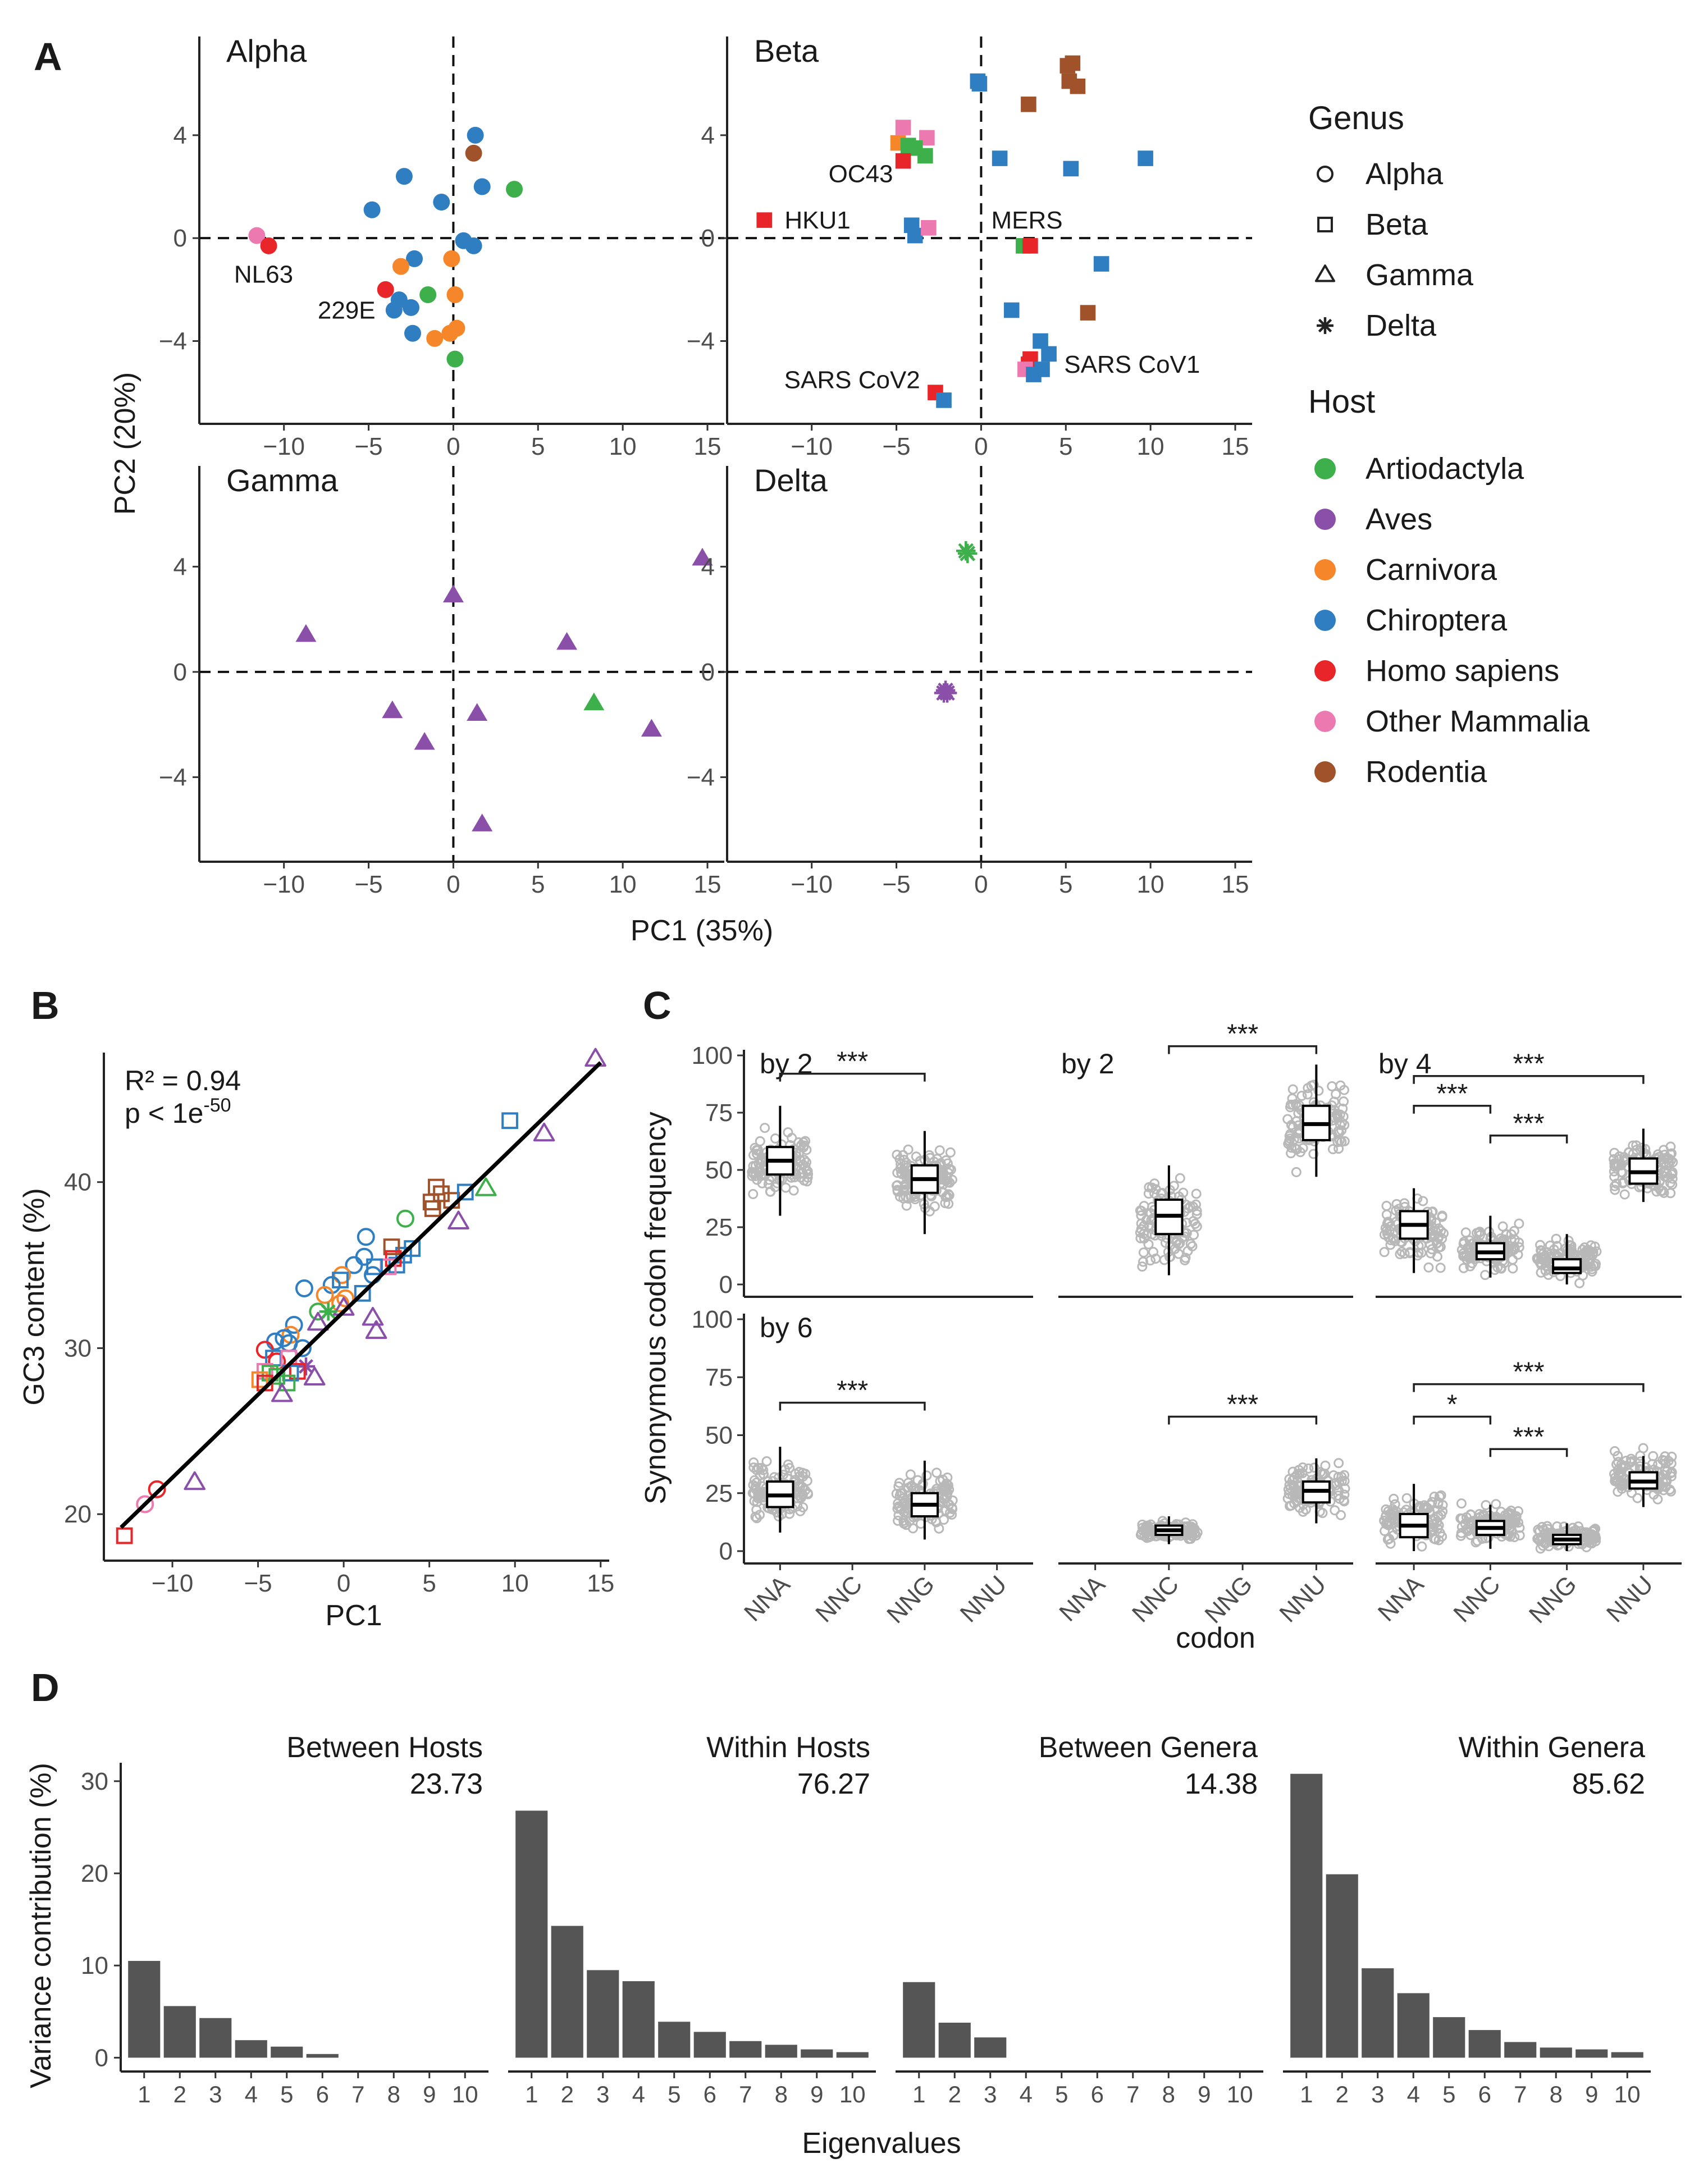 Image resolution: width=1708 pixels, height=2172 pixels. What do you see at coordinates (853, 2094) in the screenshot?
I see `panel-D-within-hosts-xtick-label: 10` at bounding box center [853, 2094].